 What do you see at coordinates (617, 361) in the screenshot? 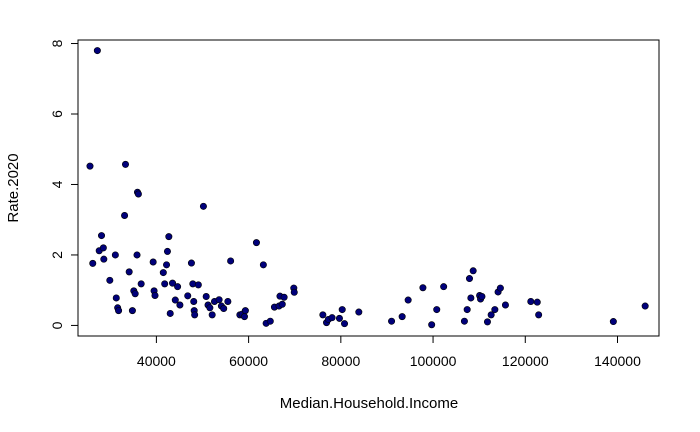
I see `x-tick-label: 140000` at bounding box center [617, 361].